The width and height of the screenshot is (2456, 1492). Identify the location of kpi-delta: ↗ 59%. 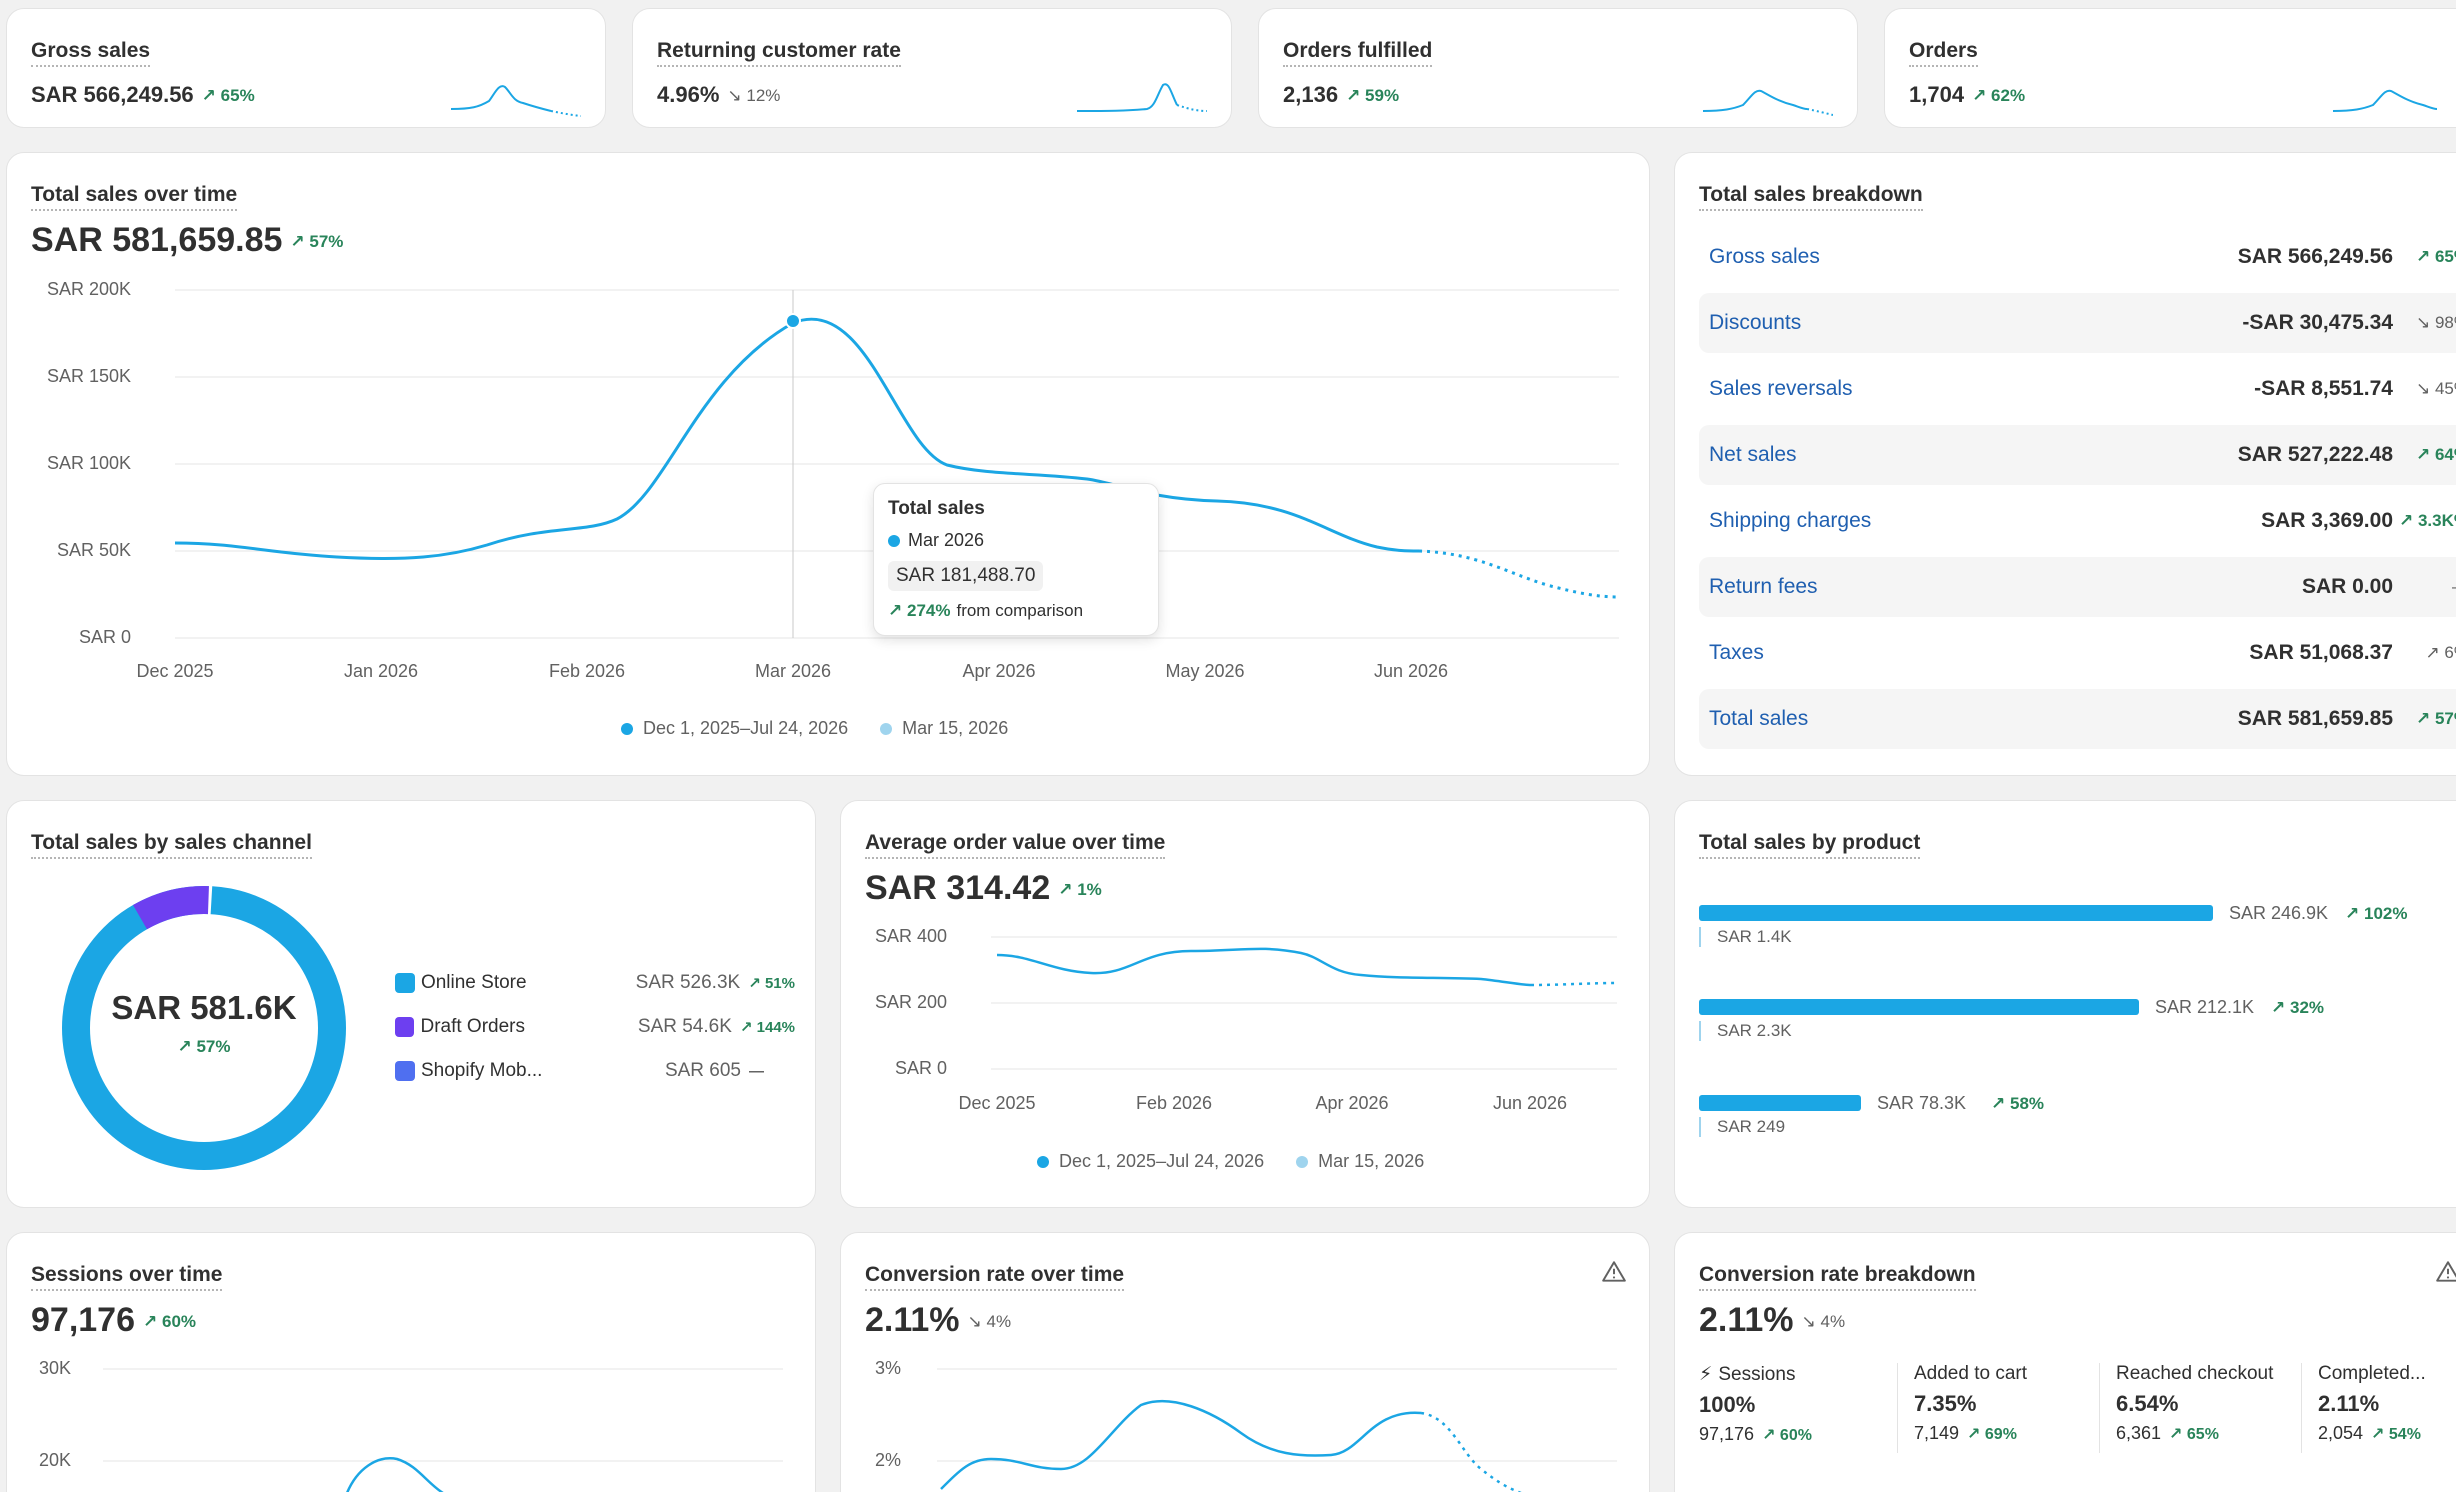
(1373, 96).